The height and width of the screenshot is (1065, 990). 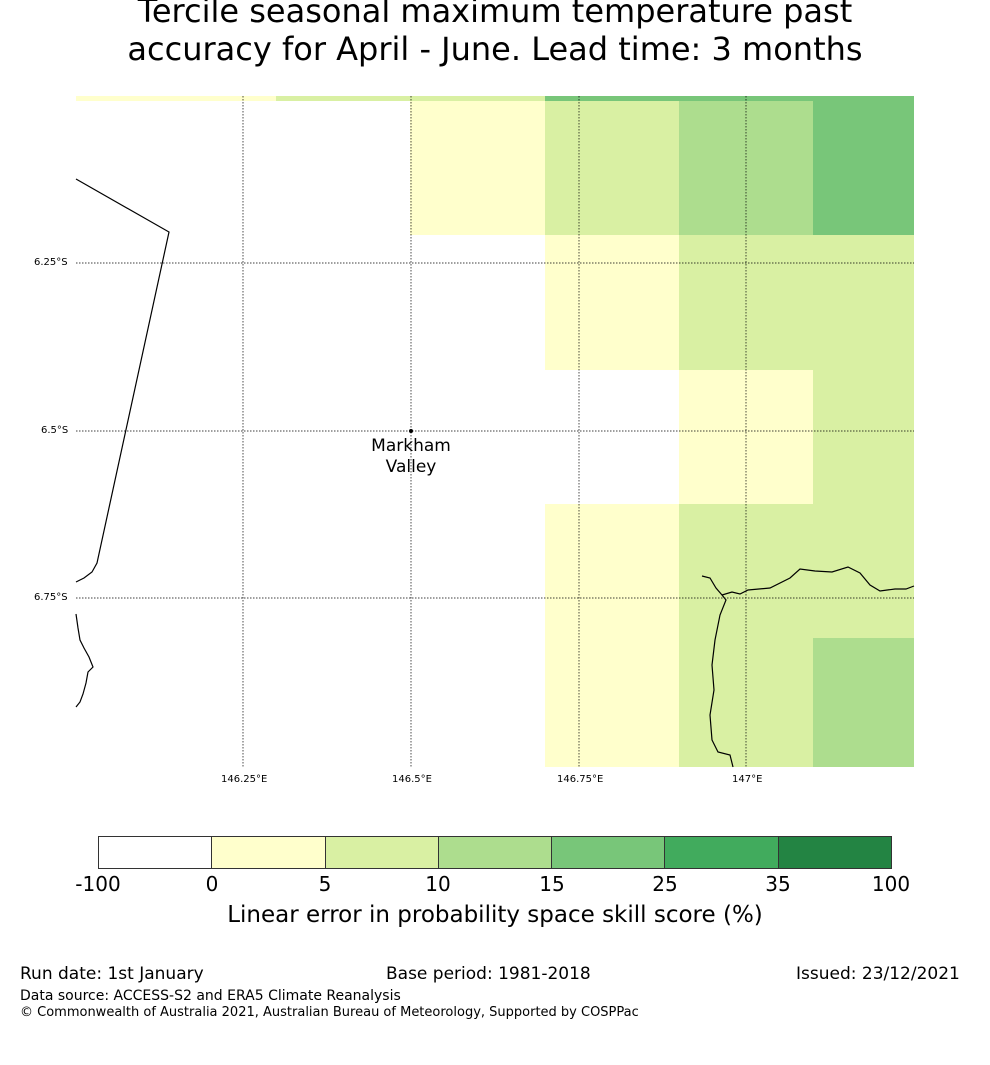 What do you see at coordinates (552, 884) in the screenshot?
I see `colorbar-tick: 15` at bounding box center [552, 884].